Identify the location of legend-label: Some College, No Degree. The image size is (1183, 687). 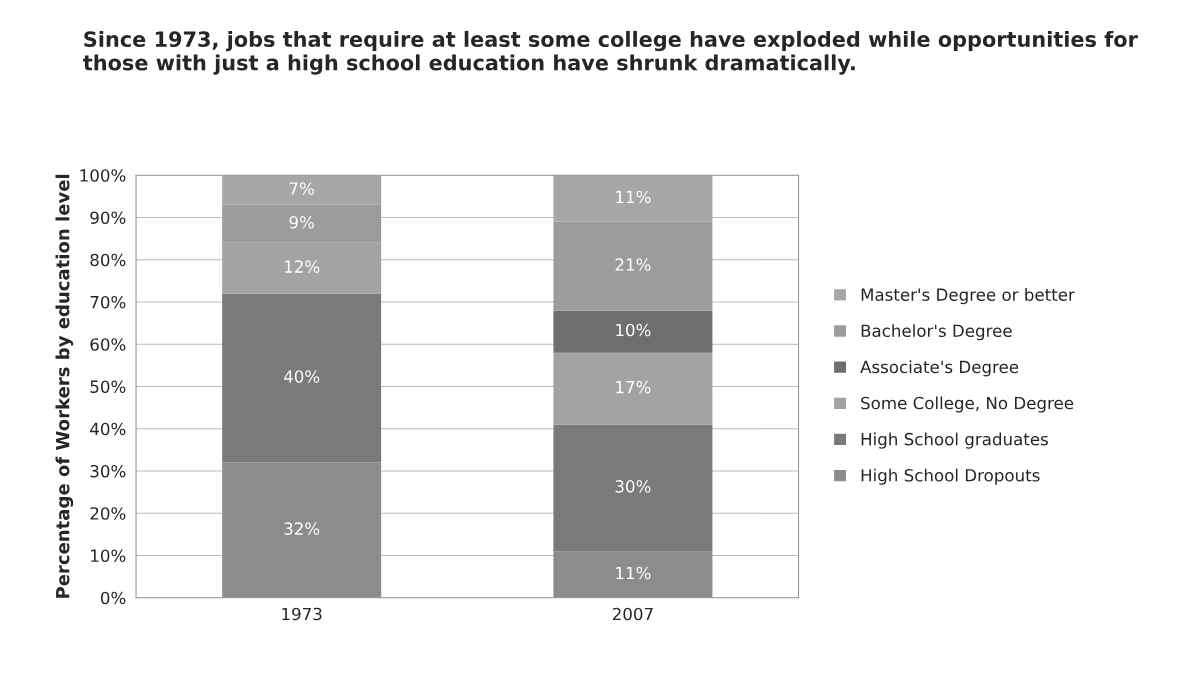
(967, 404).